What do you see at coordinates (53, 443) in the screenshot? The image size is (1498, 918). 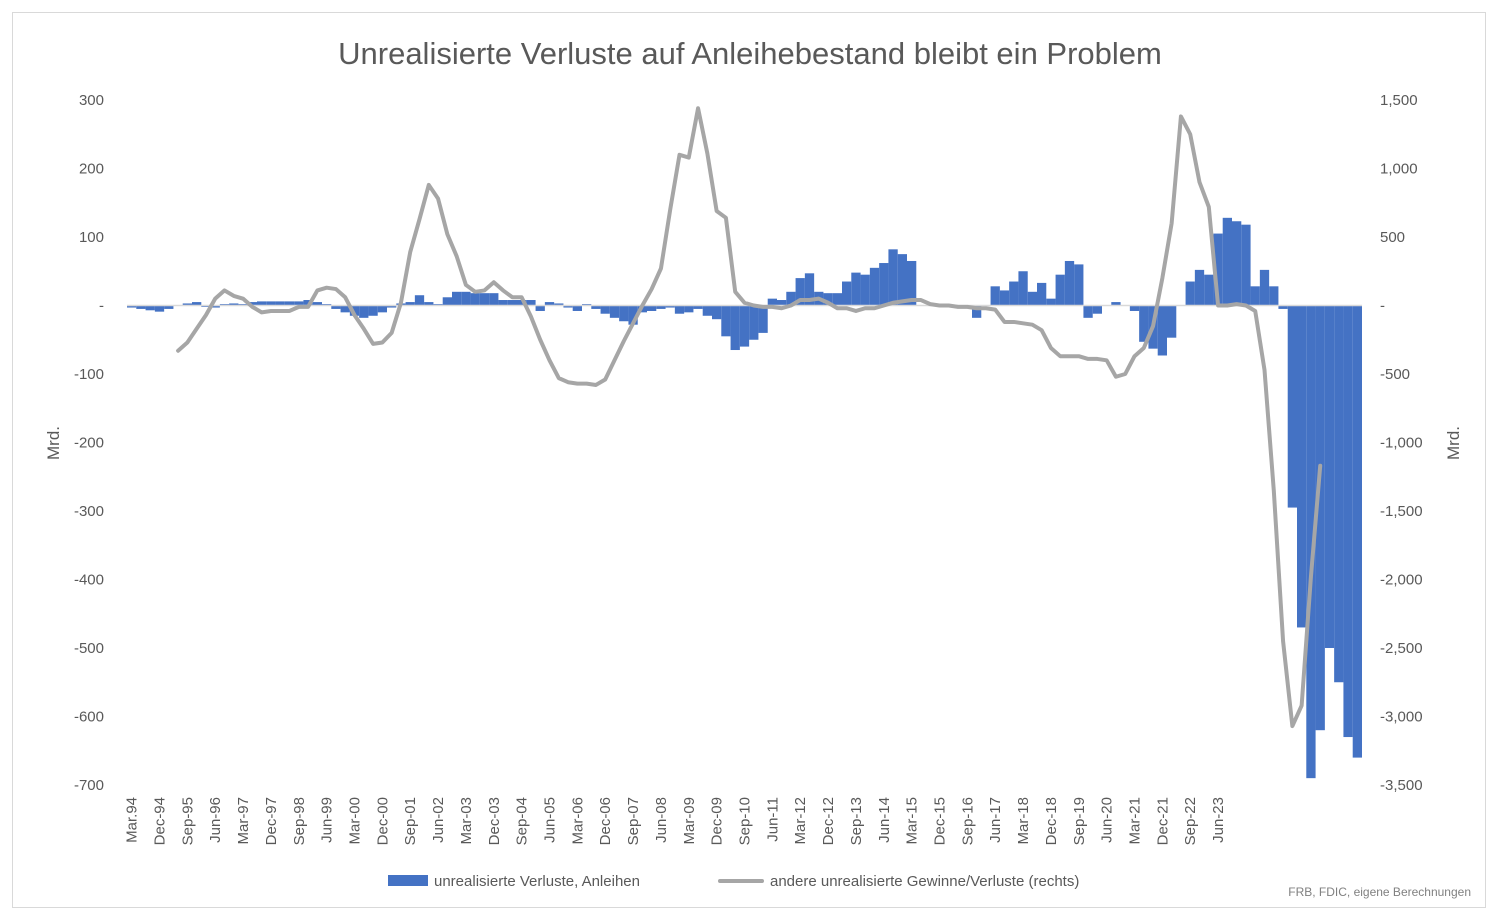 I see `left-axis-title: Mrd.` at bounding box center [53, 443].